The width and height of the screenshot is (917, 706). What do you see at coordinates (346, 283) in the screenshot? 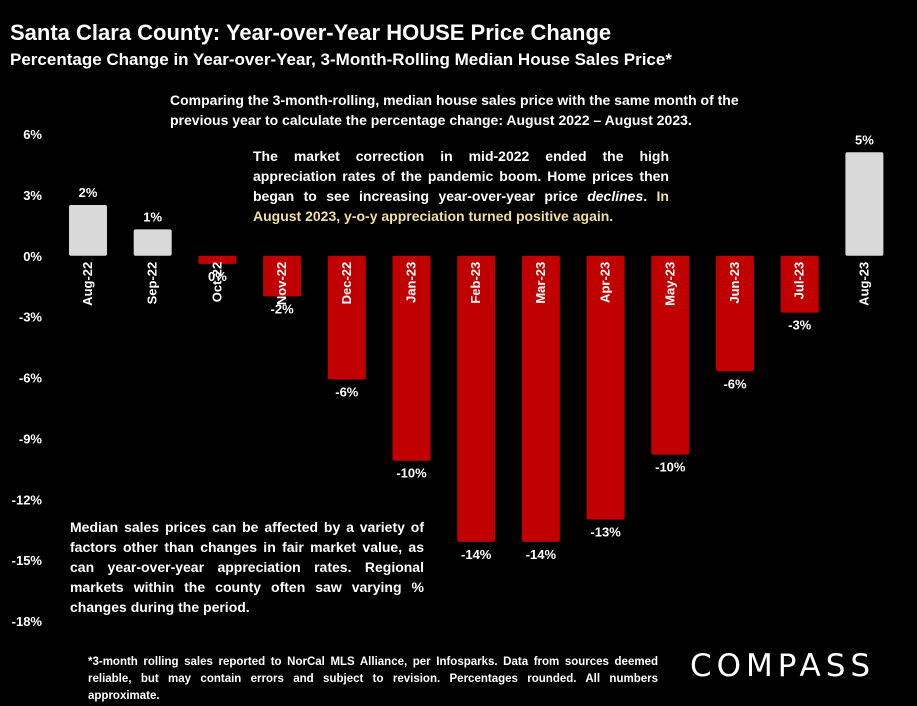
I see `category-label: Dec-22` at bounding box center [346, 283].